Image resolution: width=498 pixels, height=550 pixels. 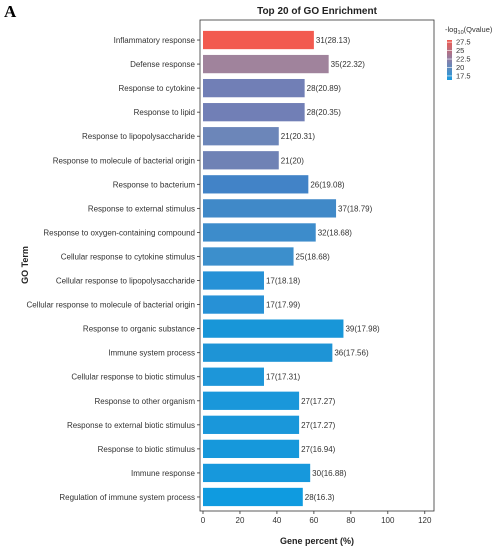 I want to click on category-label: Response to lipid, so click(x=164, y=112).